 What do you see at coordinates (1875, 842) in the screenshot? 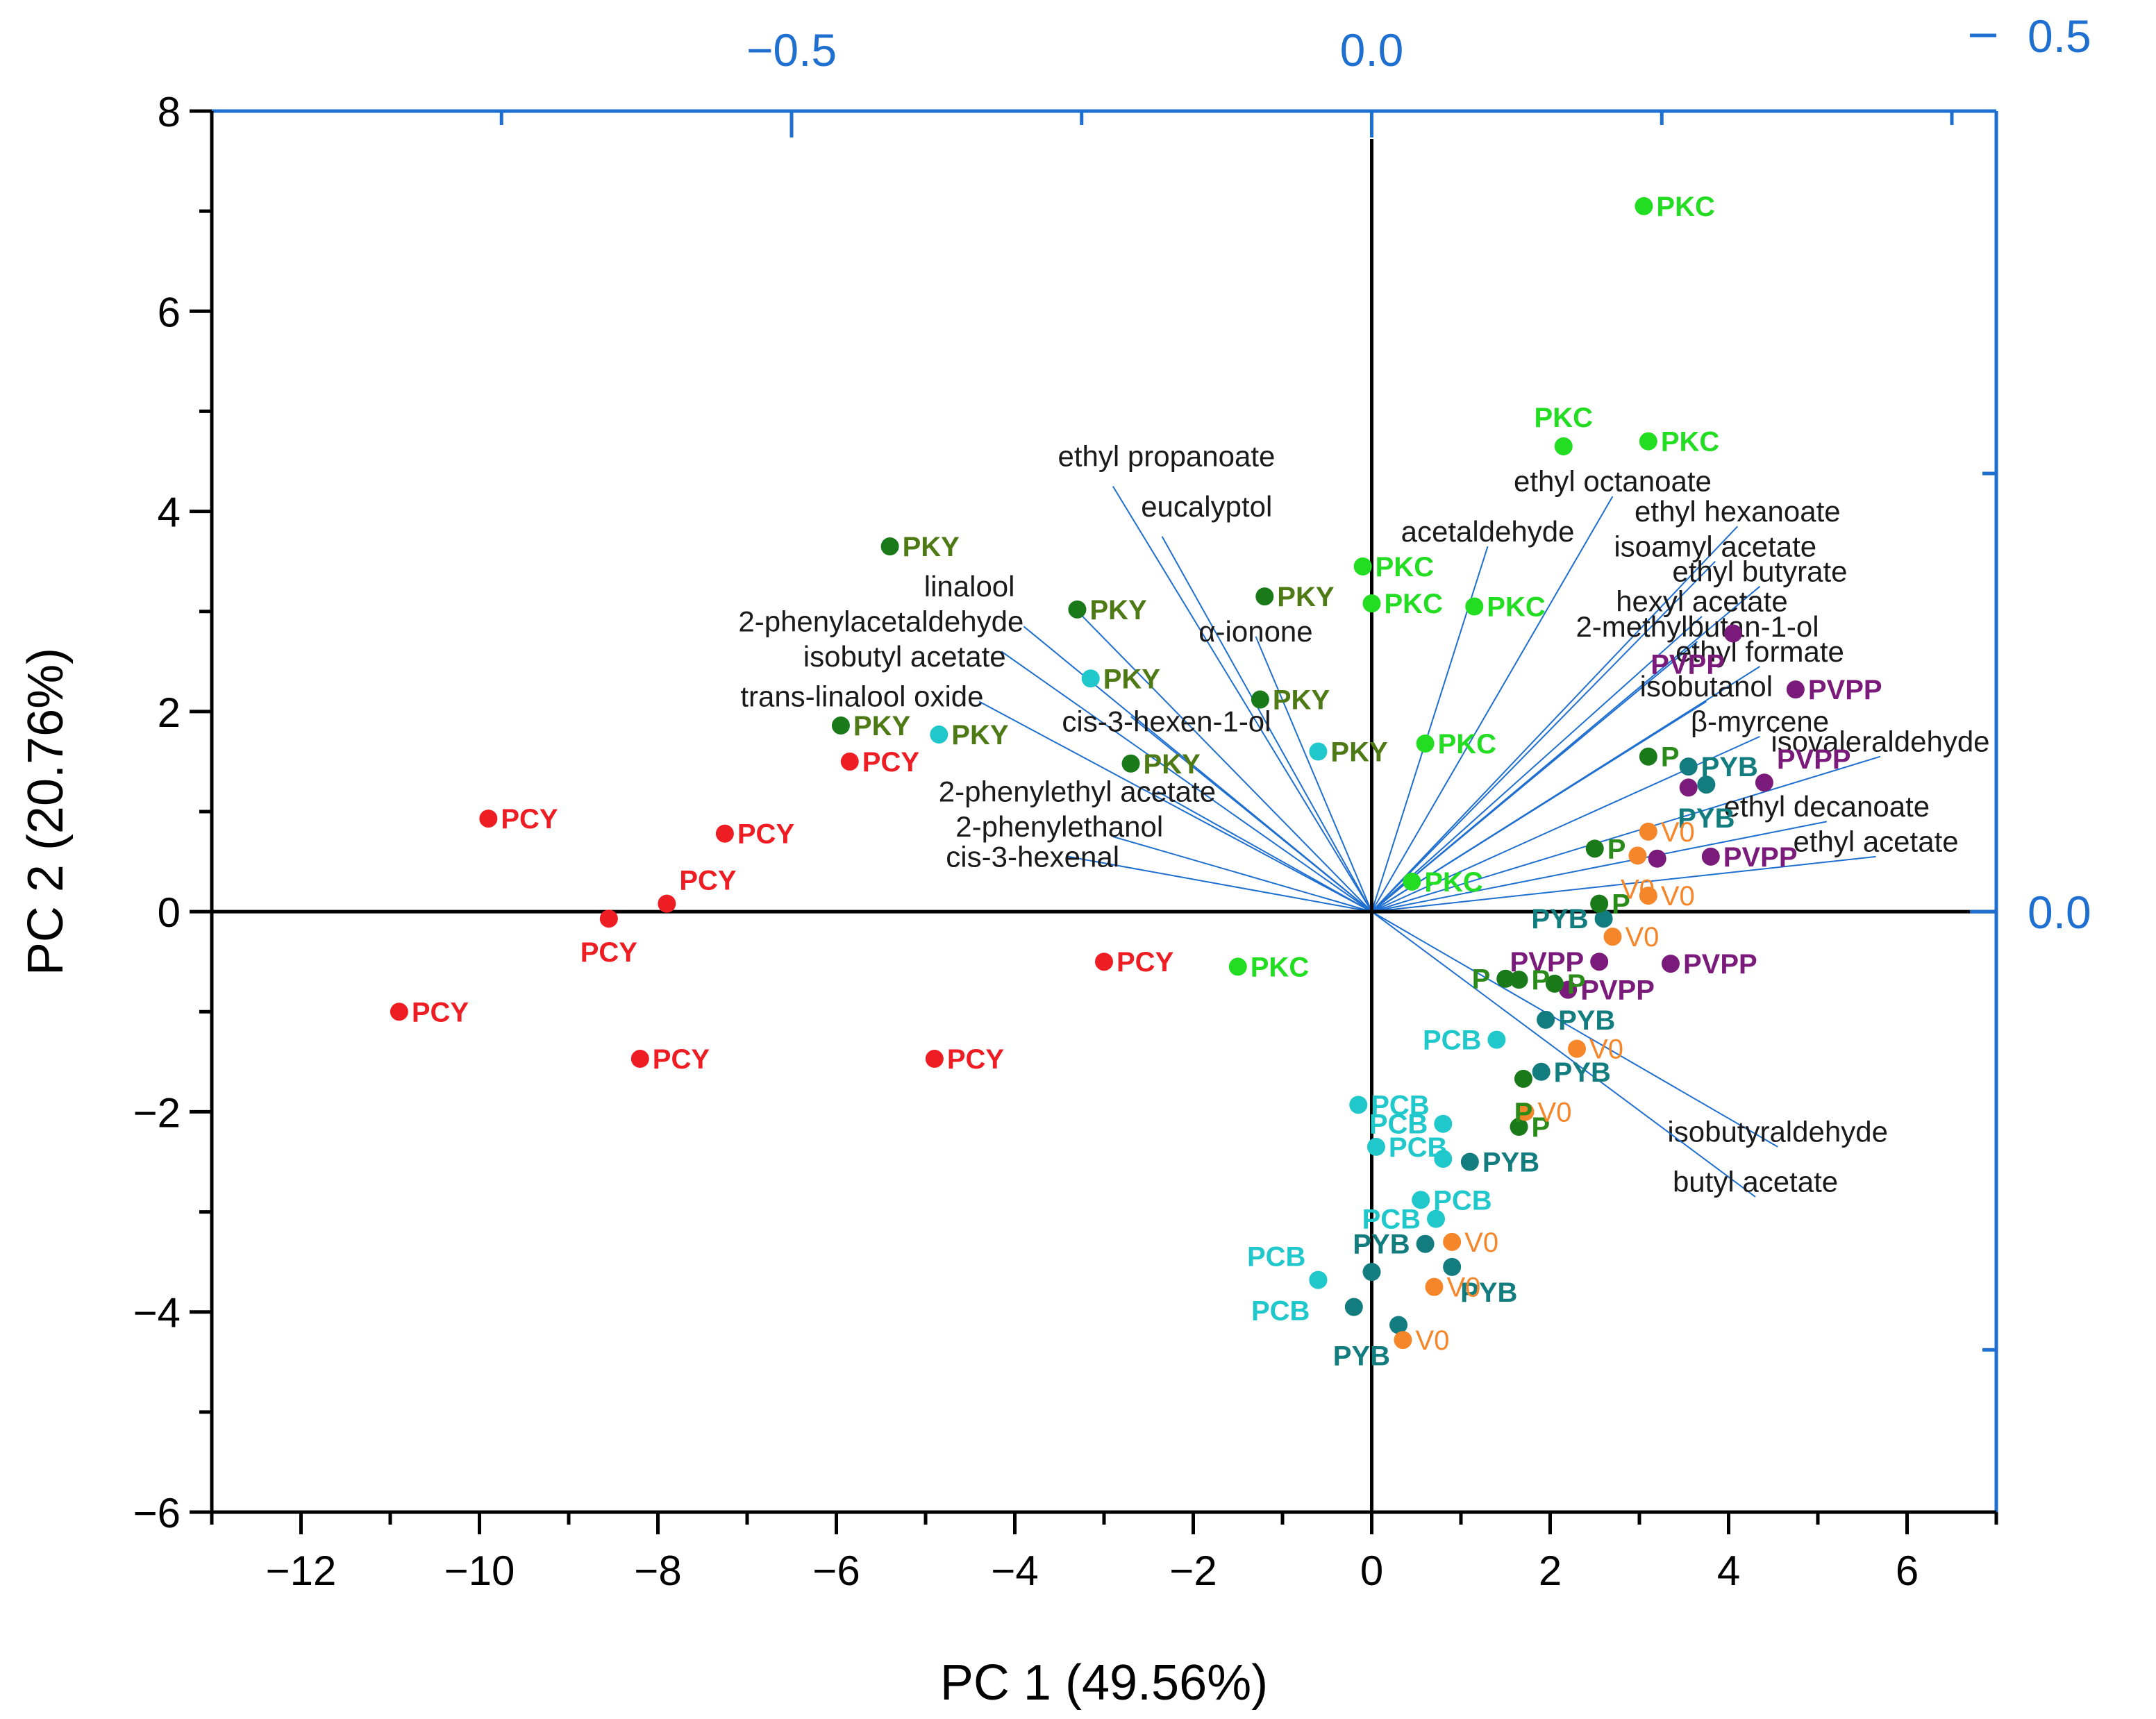
I see `loading-label: ethyl acetate` at bounding box center [1875, 842].